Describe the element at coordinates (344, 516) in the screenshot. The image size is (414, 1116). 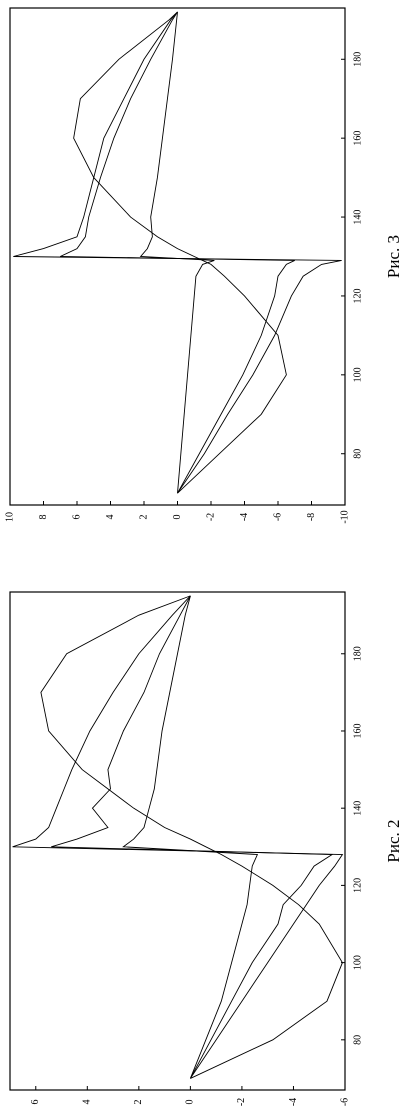
I see `y-tick-label: -10` at that location.